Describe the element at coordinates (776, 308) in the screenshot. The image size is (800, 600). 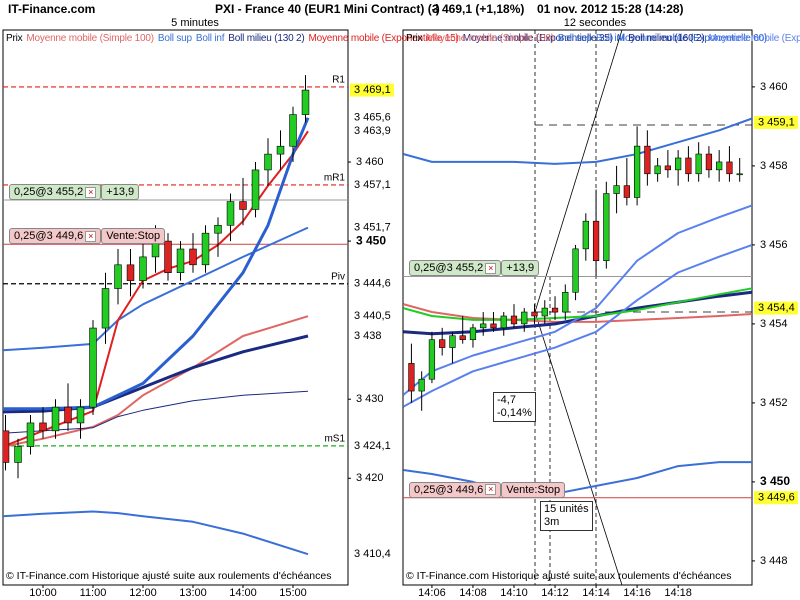
I see `price-label: 3 454,4` at that location.